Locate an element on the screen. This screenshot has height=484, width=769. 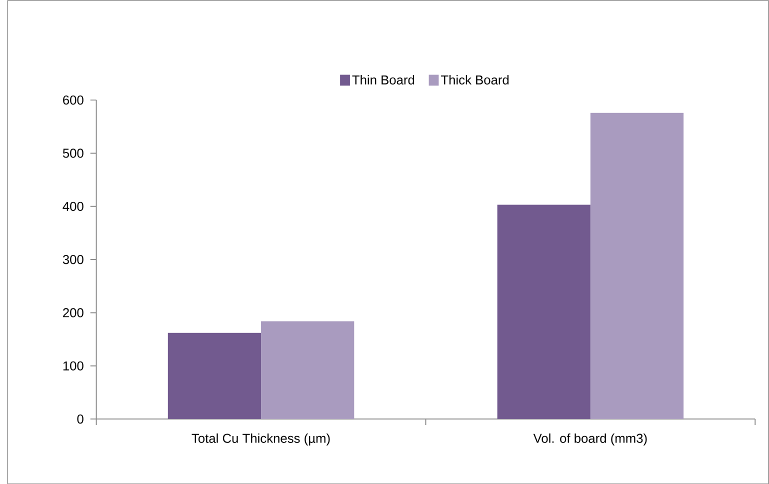
x-tick-label: Total Cu Thickness (µm) is located at coordinates (261, 439).